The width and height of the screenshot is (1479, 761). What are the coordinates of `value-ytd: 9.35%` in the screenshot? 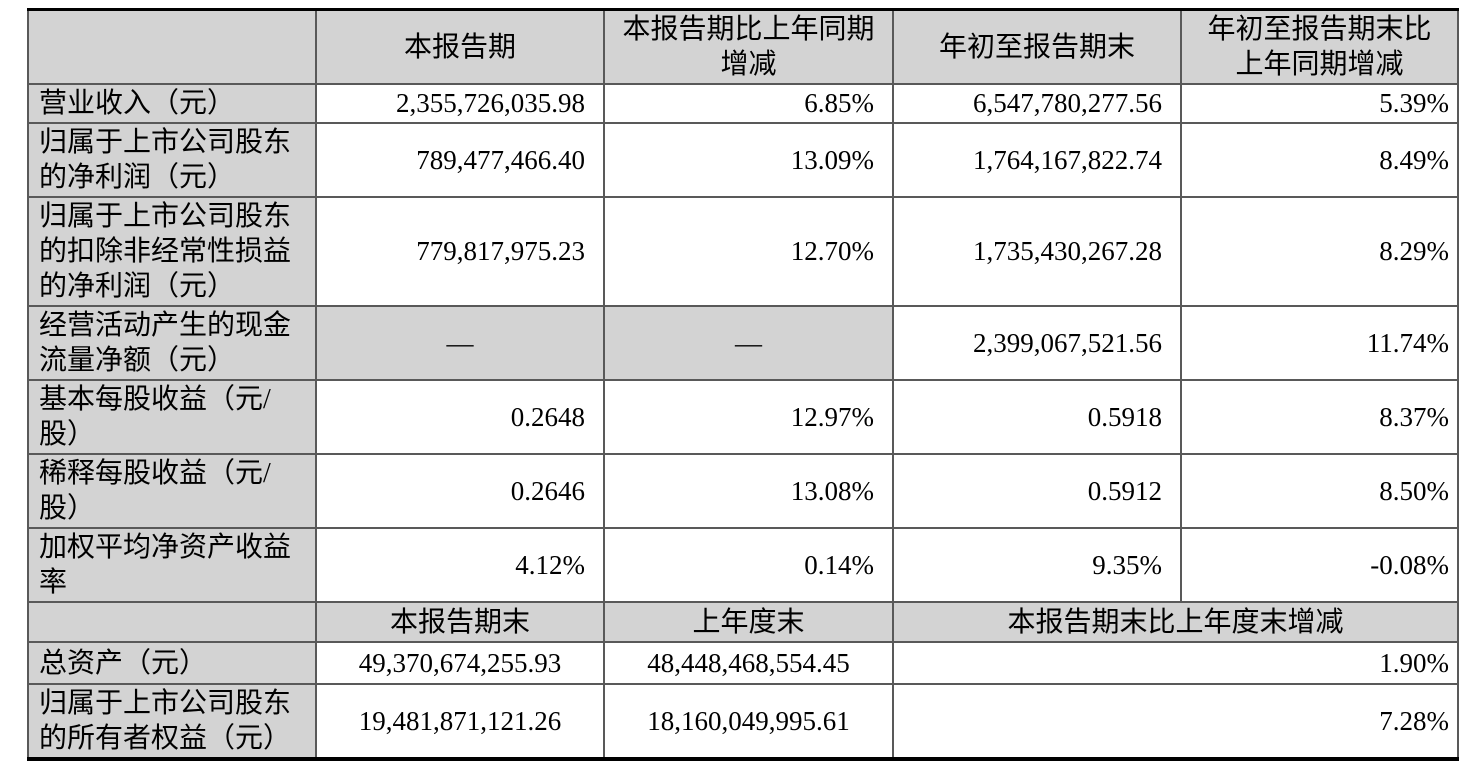 It's located at (1037, 565).